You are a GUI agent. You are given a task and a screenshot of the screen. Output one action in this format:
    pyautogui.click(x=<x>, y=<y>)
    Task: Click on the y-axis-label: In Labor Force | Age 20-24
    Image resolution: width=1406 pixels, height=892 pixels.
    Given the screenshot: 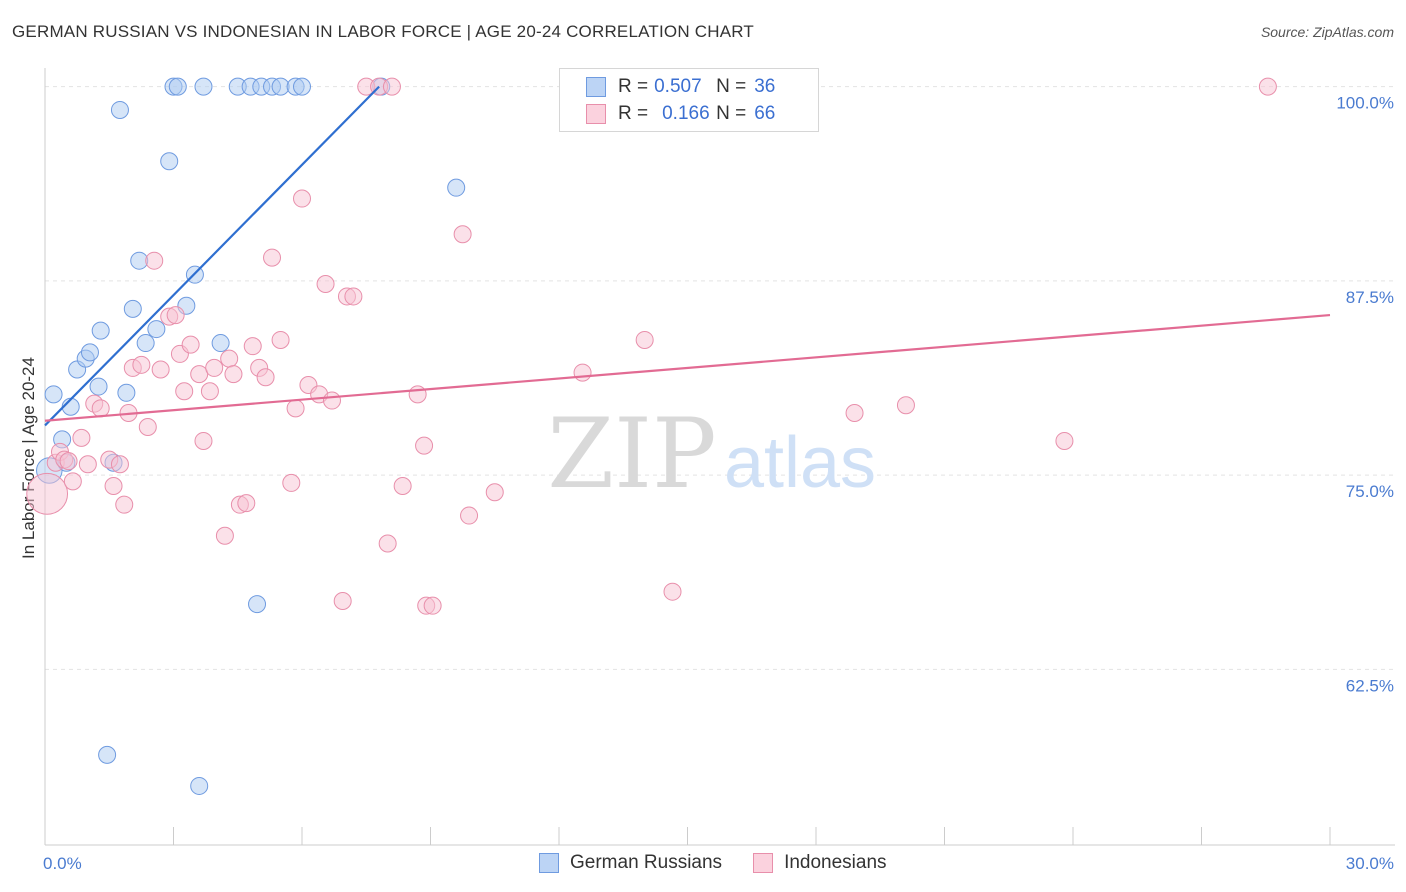 What is the action you would take?
    pyautogui.click(x=28, y=458)
    